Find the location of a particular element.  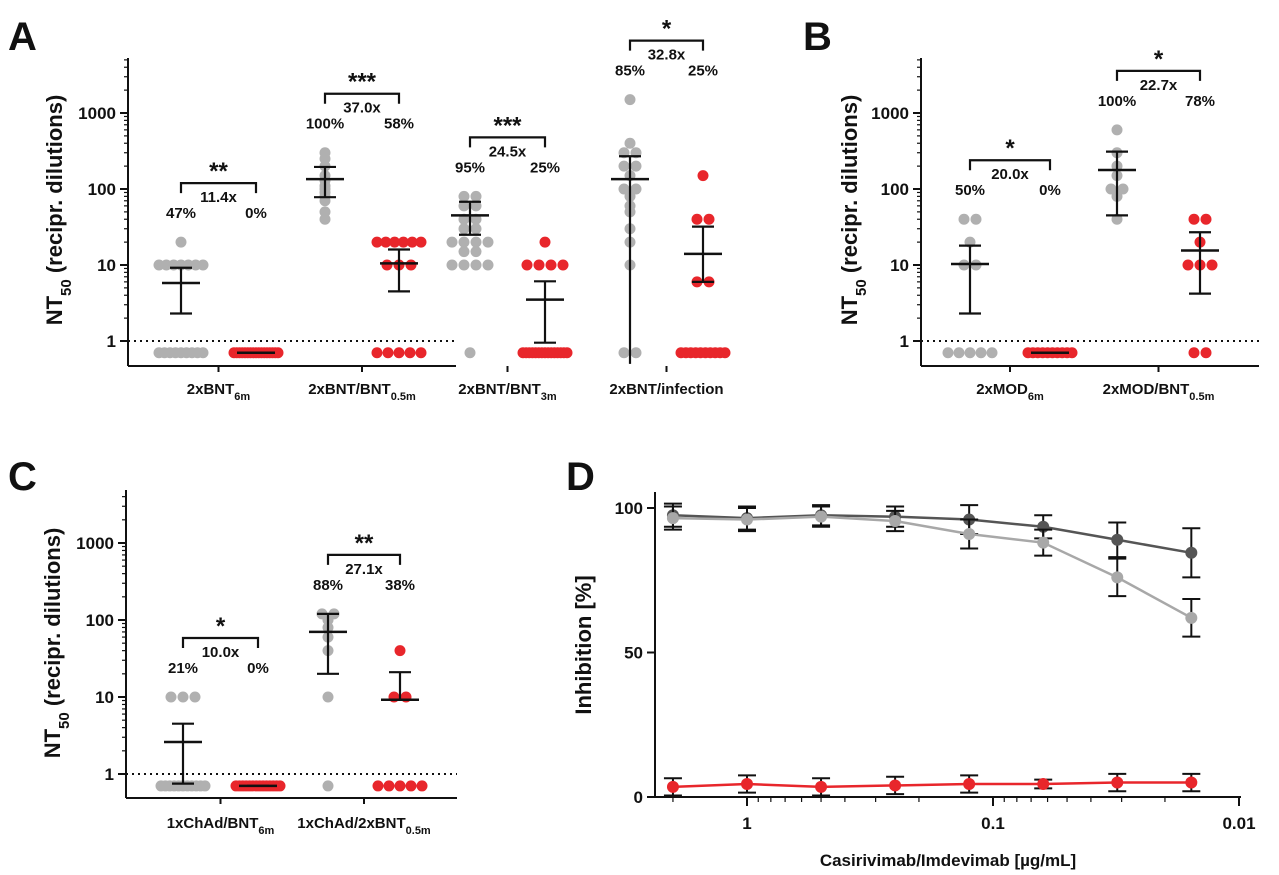

category-label: 2xBNT/BNT0.5m is located at coordinates (362, 392).